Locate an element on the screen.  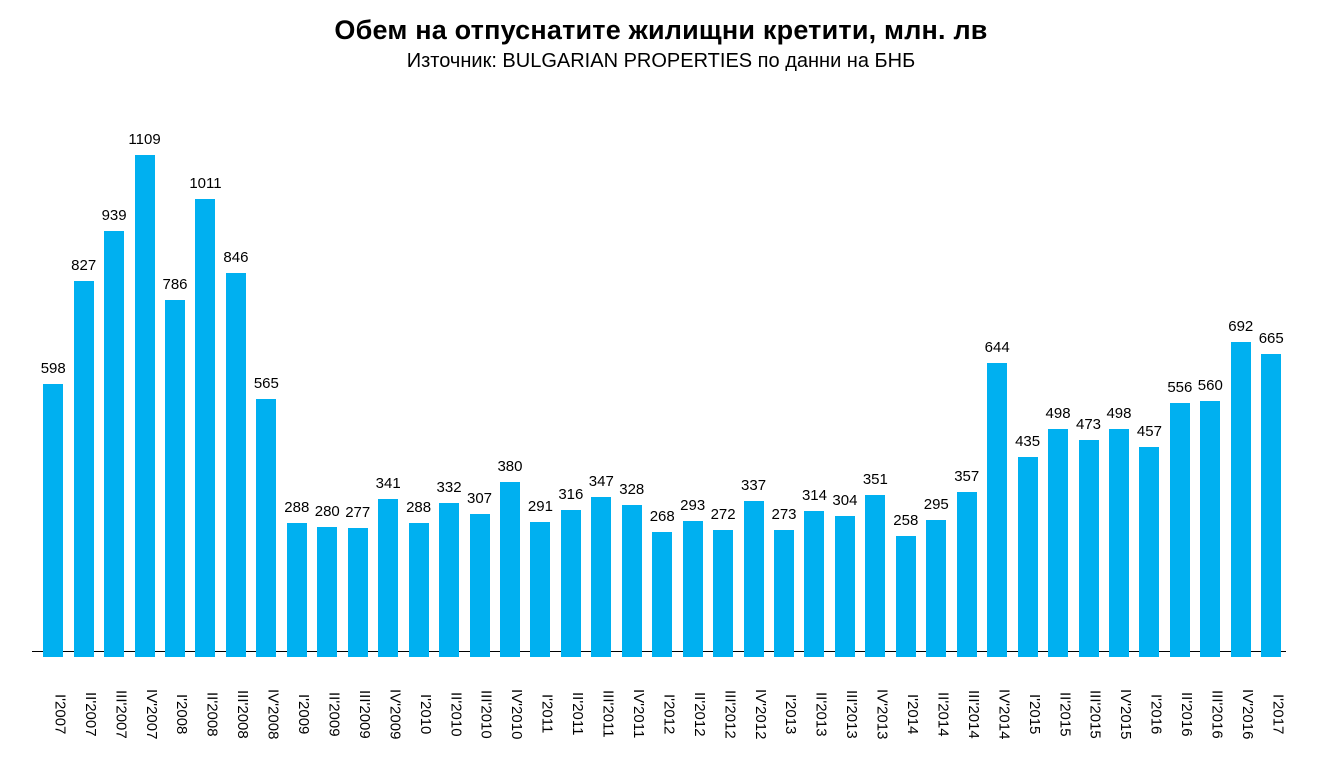
bar-column: 258 is located at coordinates (906, 384).